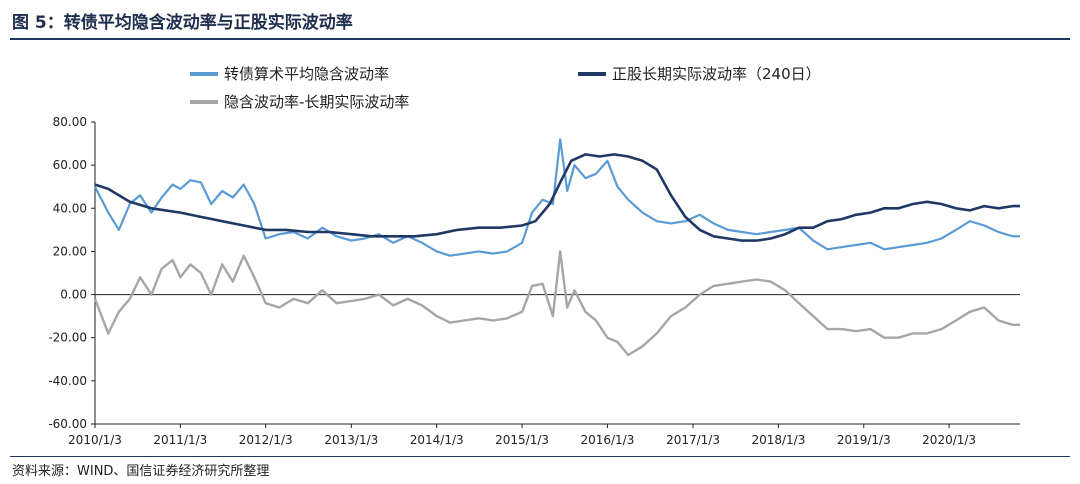 Image resolution: width=1080 pixels, height=484 pixels. I want to click on source-note: 资料来源：WIND、国信证券经济研究所整理, so click(141, 471).